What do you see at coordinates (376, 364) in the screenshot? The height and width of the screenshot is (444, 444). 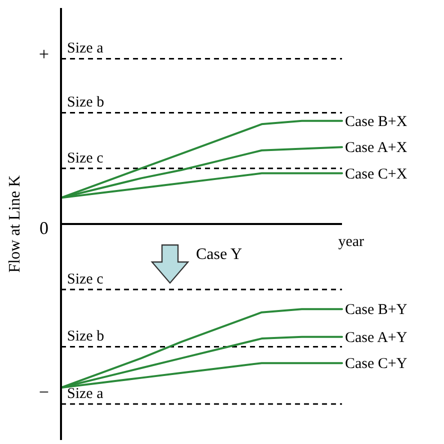 I see `series-label: Case C+Y` at bounding box center [376, 364].